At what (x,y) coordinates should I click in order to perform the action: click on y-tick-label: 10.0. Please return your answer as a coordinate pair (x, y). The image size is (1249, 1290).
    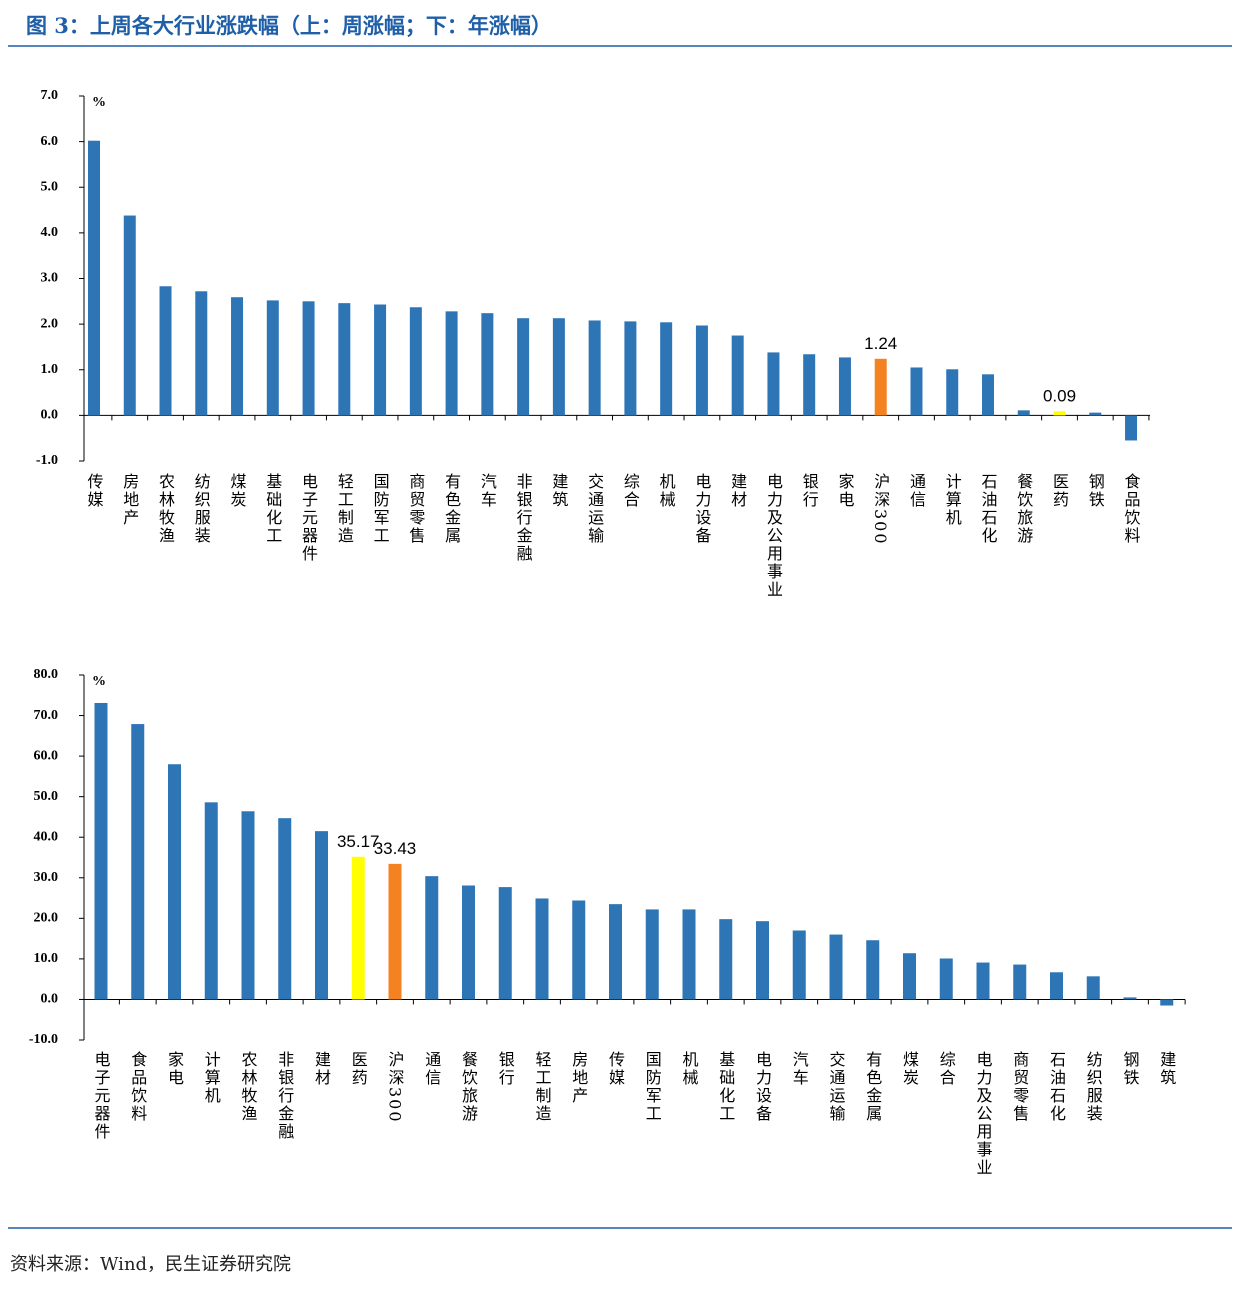
    Looking at the image, I should click on (46, 958).